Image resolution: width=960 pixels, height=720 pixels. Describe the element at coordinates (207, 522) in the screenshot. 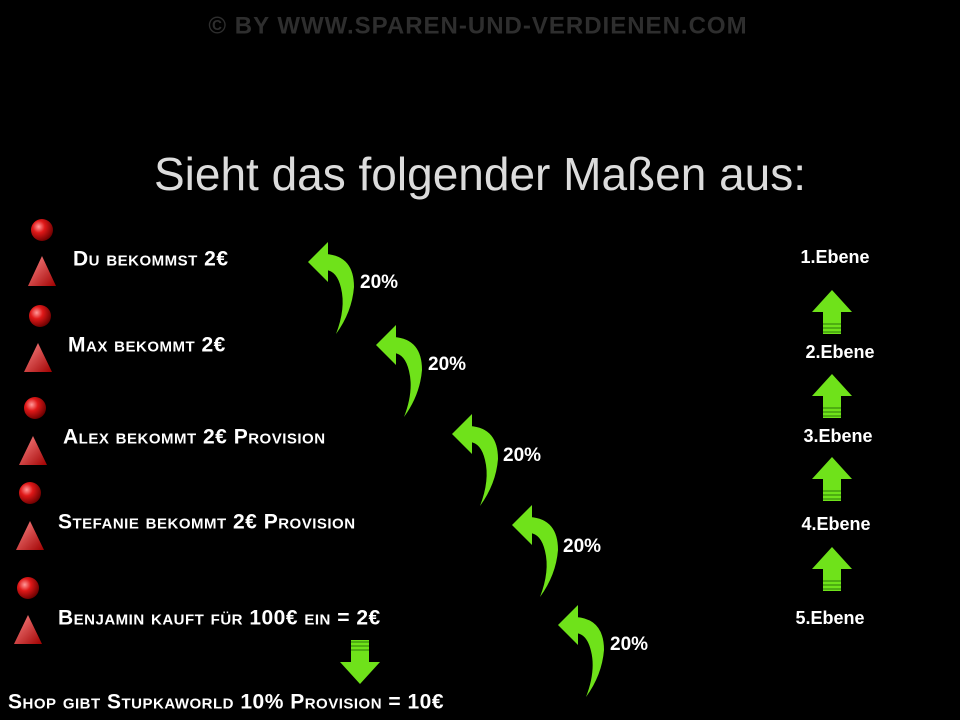

I see `row-label: Stefanie bekommt 2€ Provision` at that location.